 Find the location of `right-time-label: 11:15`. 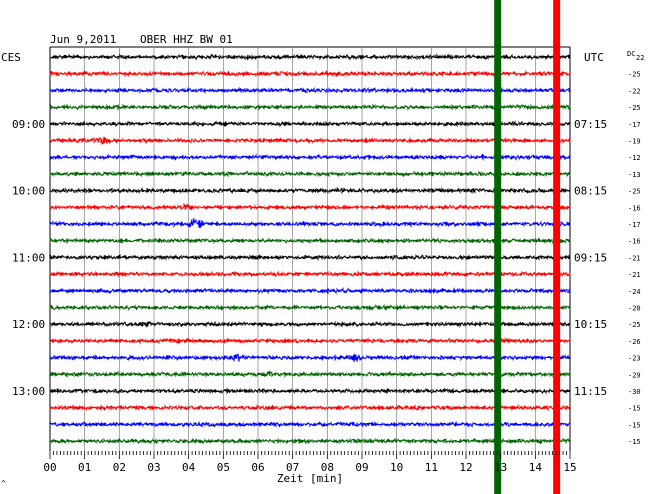

right-time-label: 11:15 is located at coordinates (590, 391).